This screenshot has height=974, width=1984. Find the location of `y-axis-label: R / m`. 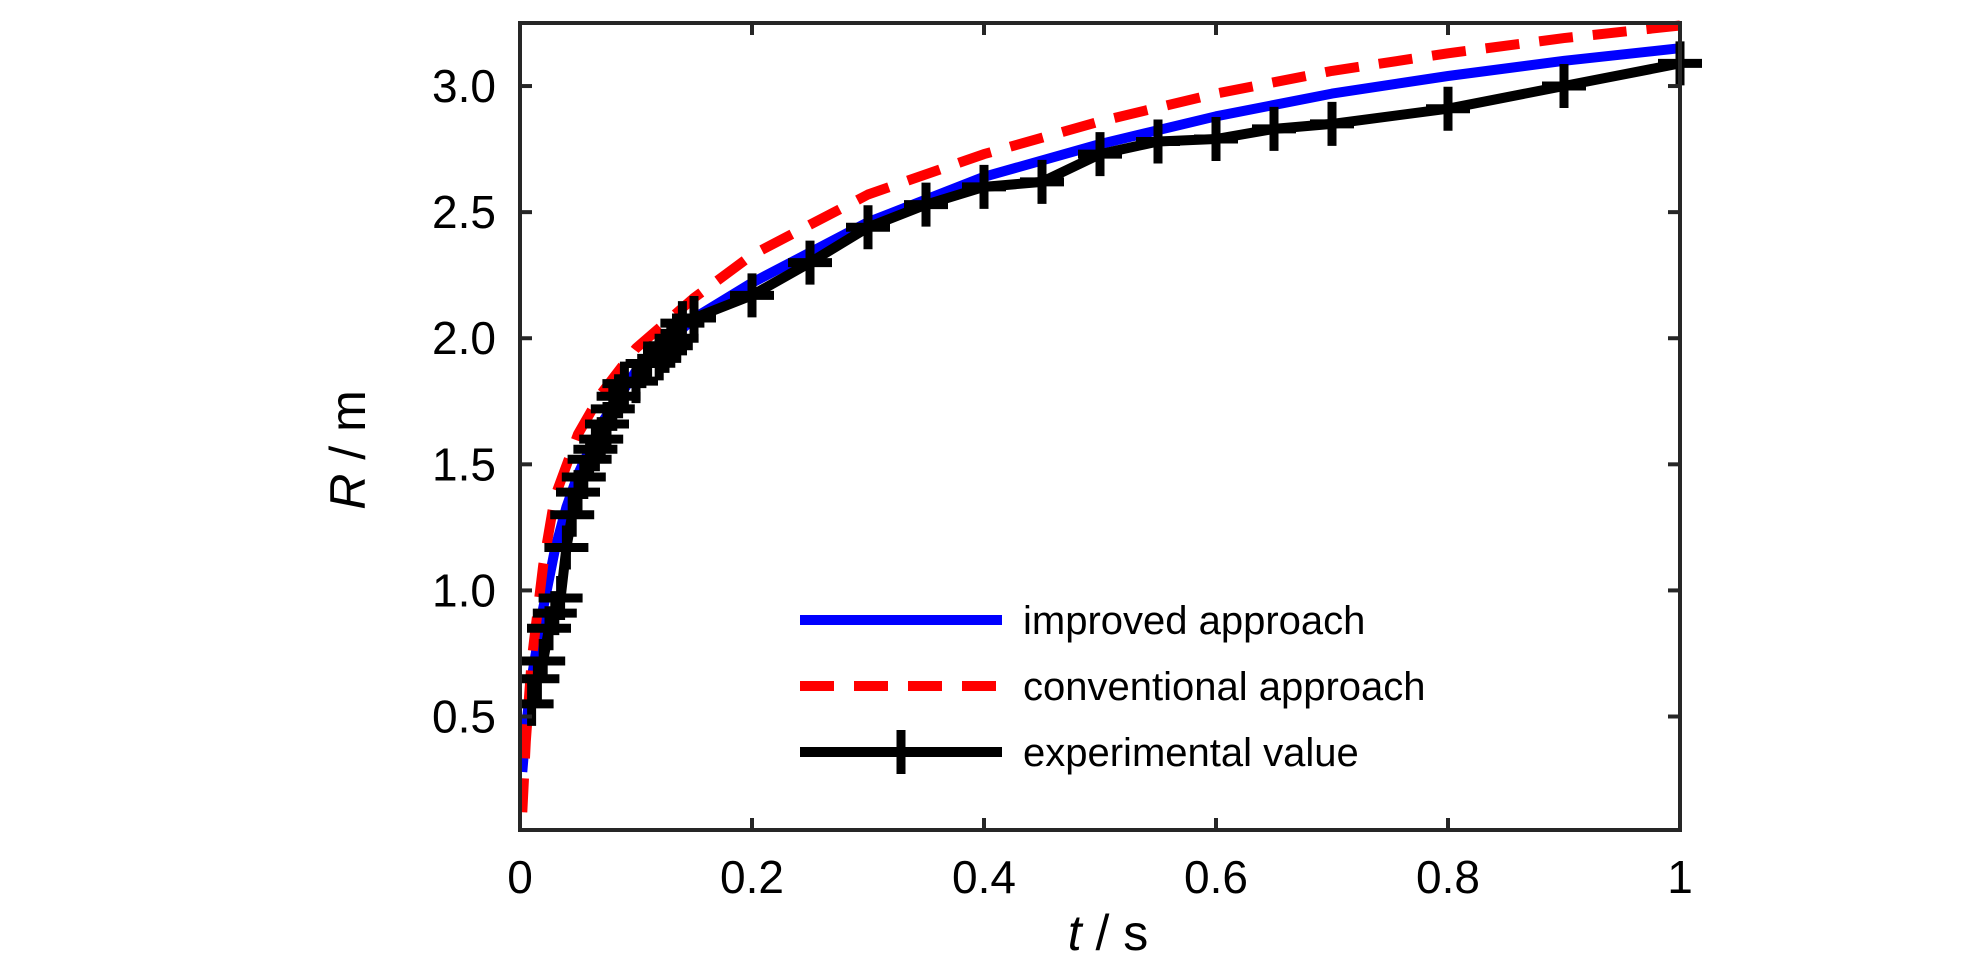

y-axis-label: R / m is located at coordinates (348, 449).